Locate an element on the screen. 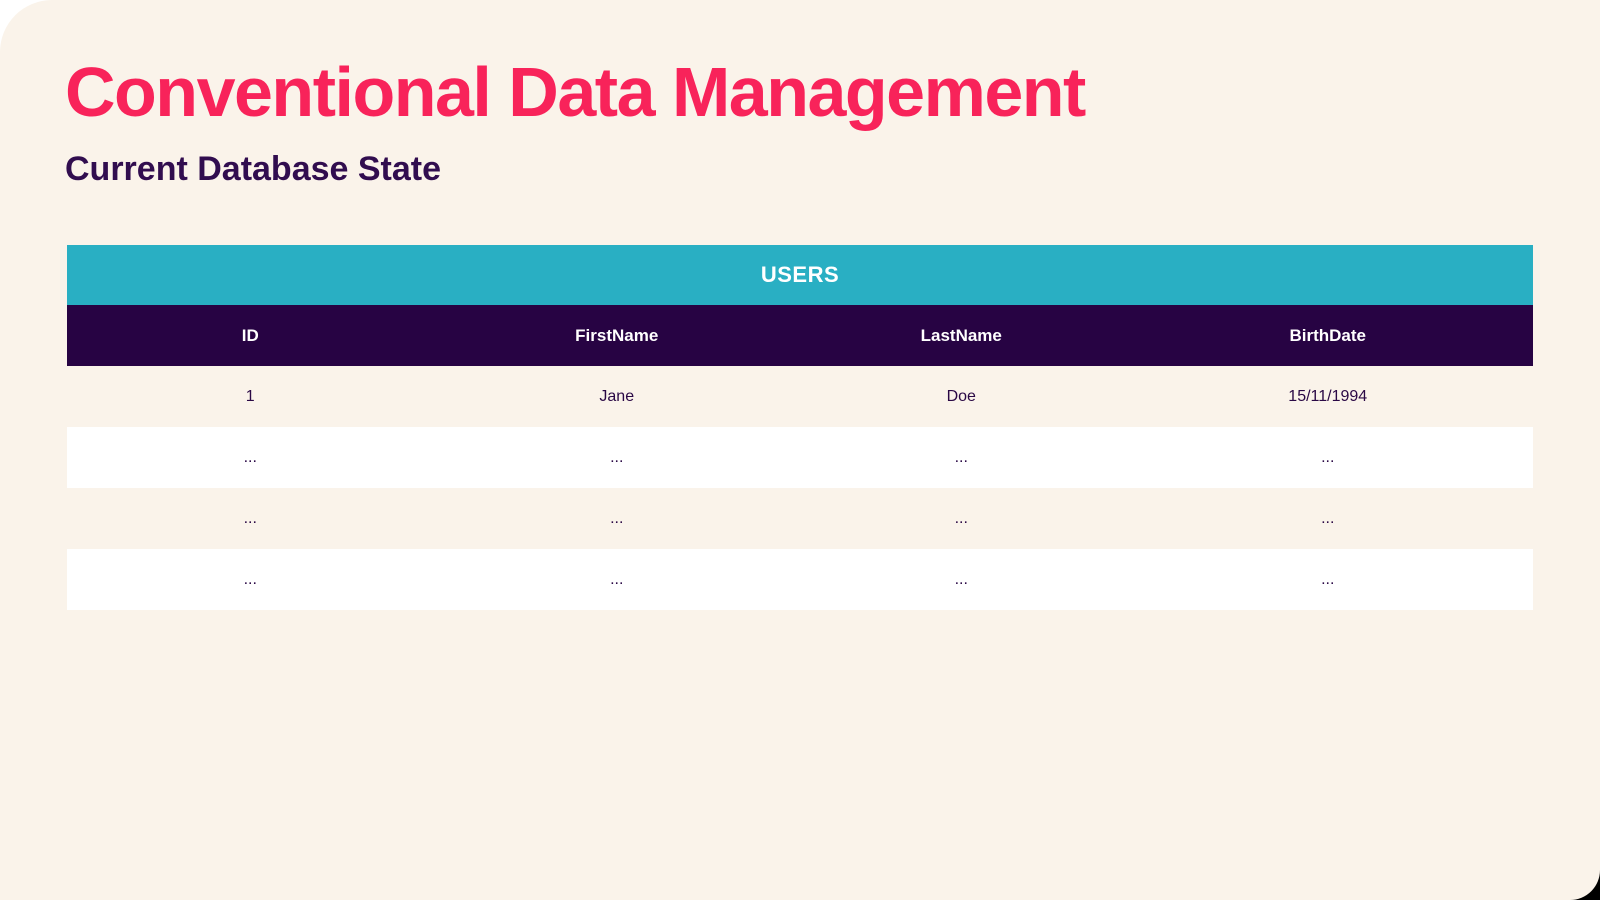 The width and height of the screenshot is (1600, 900). table-name: USERS is located at coordinates (800, 274).